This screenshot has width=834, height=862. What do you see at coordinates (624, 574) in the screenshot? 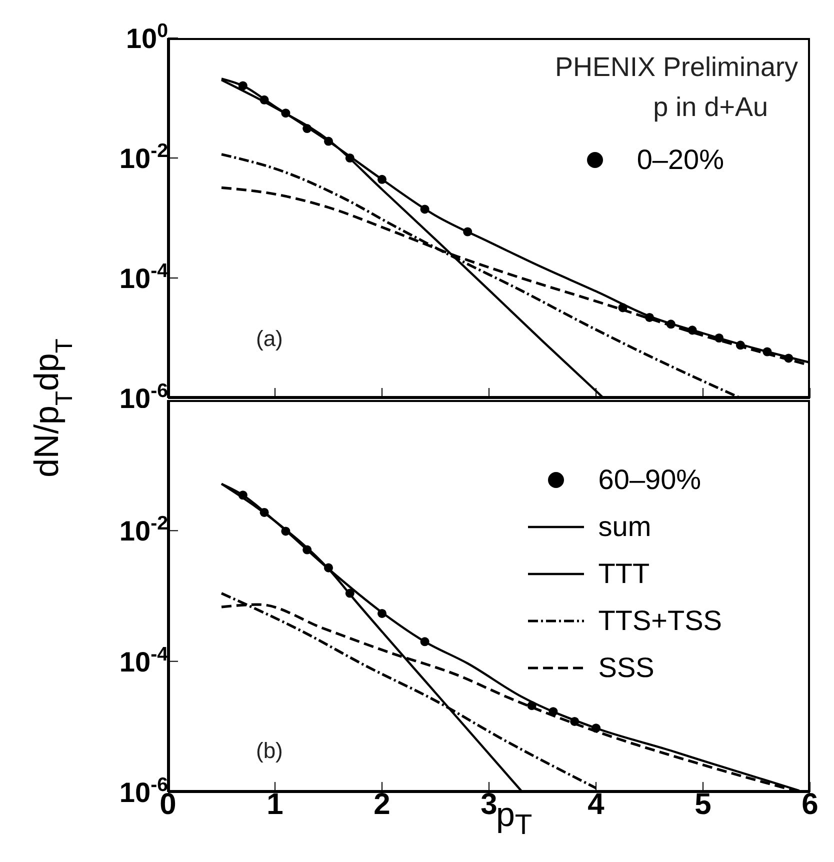
I see `legend-label: TTT` at bounding box center [624, 574].